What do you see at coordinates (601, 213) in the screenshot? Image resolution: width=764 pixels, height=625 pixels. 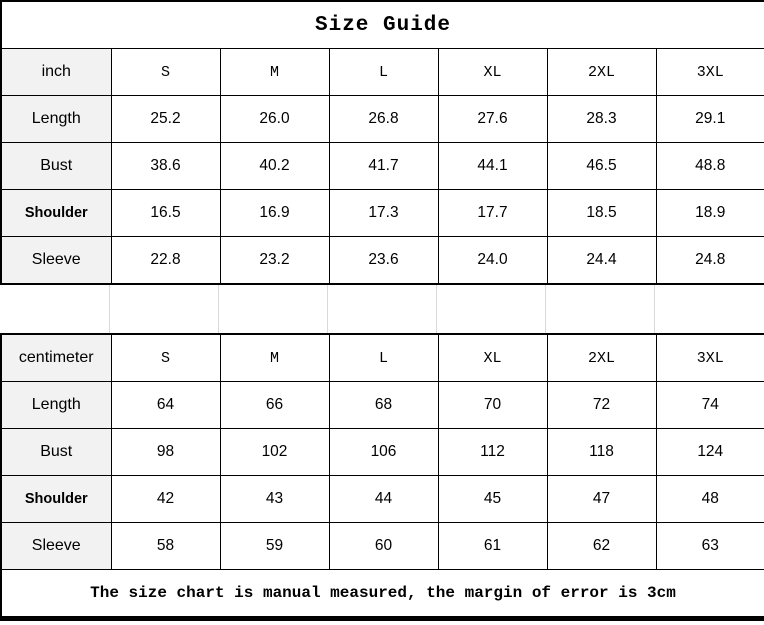 I see `measurement-cell: 18.5` at bounding box center [601, 213].